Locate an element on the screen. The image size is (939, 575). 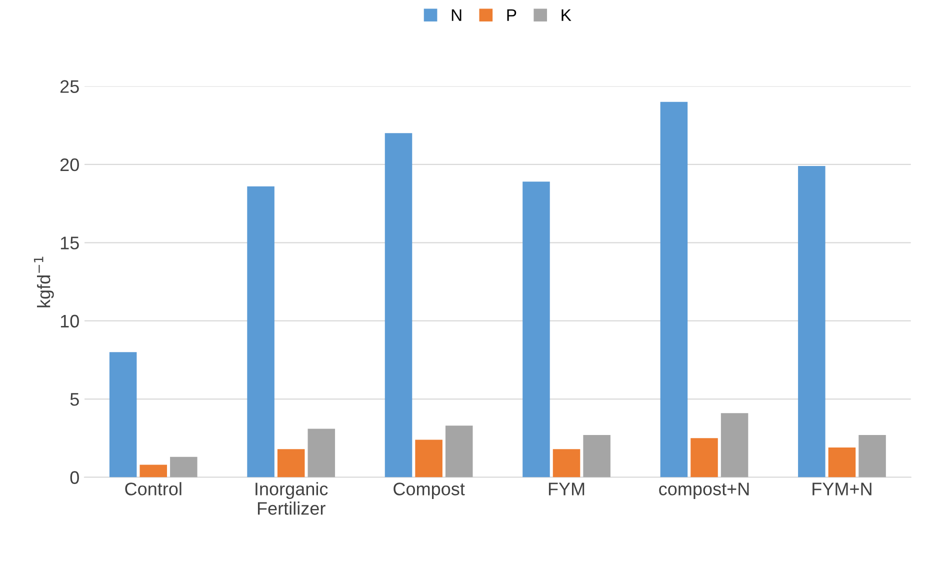
y-tick-label: 15 is located at coordinates (69, 243).